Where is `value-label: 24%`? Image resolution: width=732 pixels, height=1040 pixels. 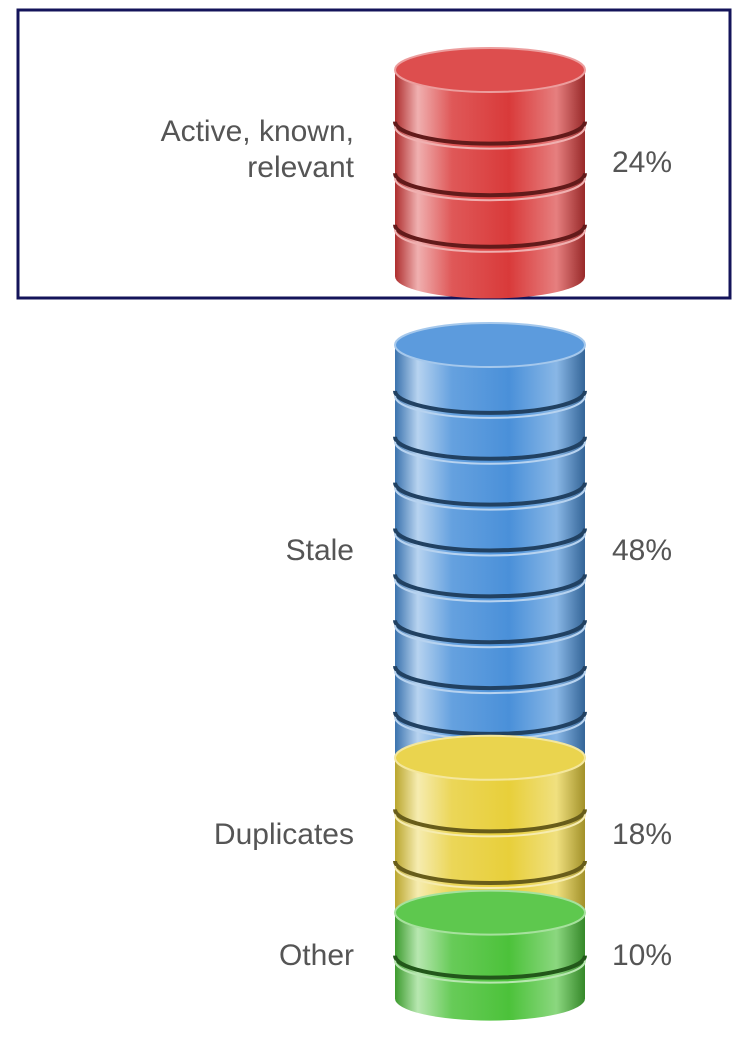
value-label: 24% is located at coordinates (642, 162).